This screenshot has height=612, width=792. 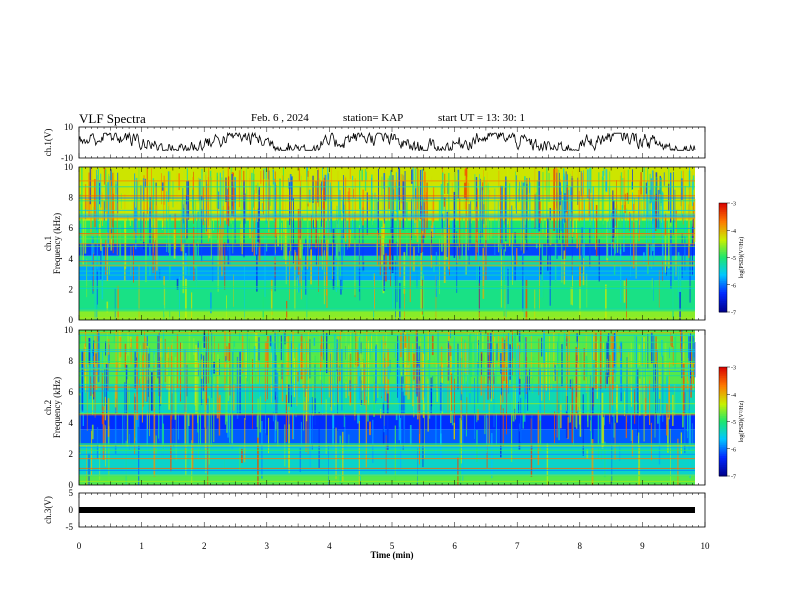 What do you see at coordinates (373, 118) in the screenshot?
I see `station-label: station= KAP` at bounding box center [373, 118].